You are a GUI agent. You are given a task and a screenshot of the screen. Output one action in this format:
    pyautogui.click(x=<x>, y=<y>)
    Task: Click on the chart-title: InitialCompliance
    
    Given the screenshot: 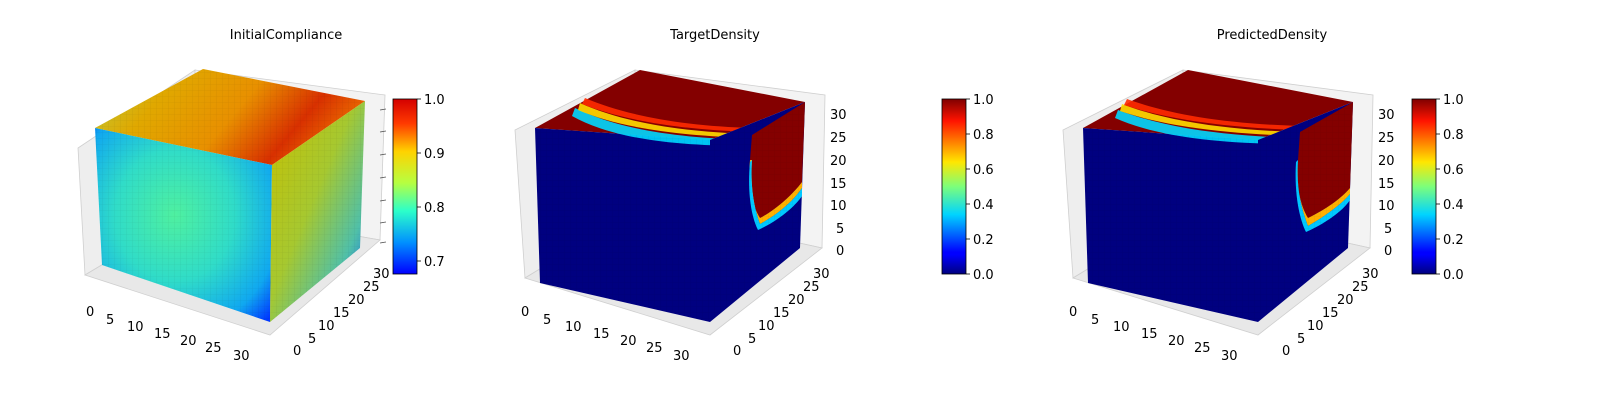 What is the action you would take?
    pyautogui.click(x=286, y=35)
    